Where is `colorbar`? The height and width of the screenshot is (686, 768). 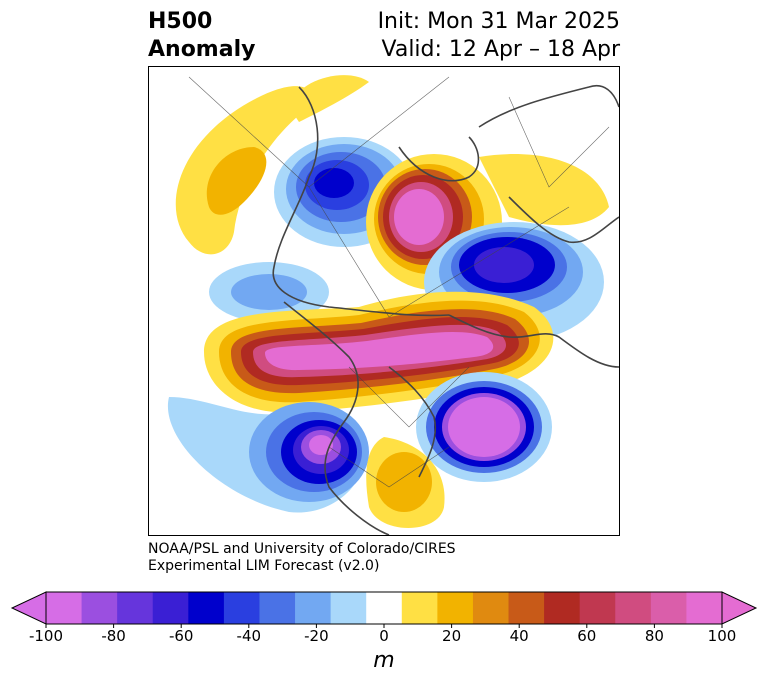
colorbar is located at coordinates (384, 609).